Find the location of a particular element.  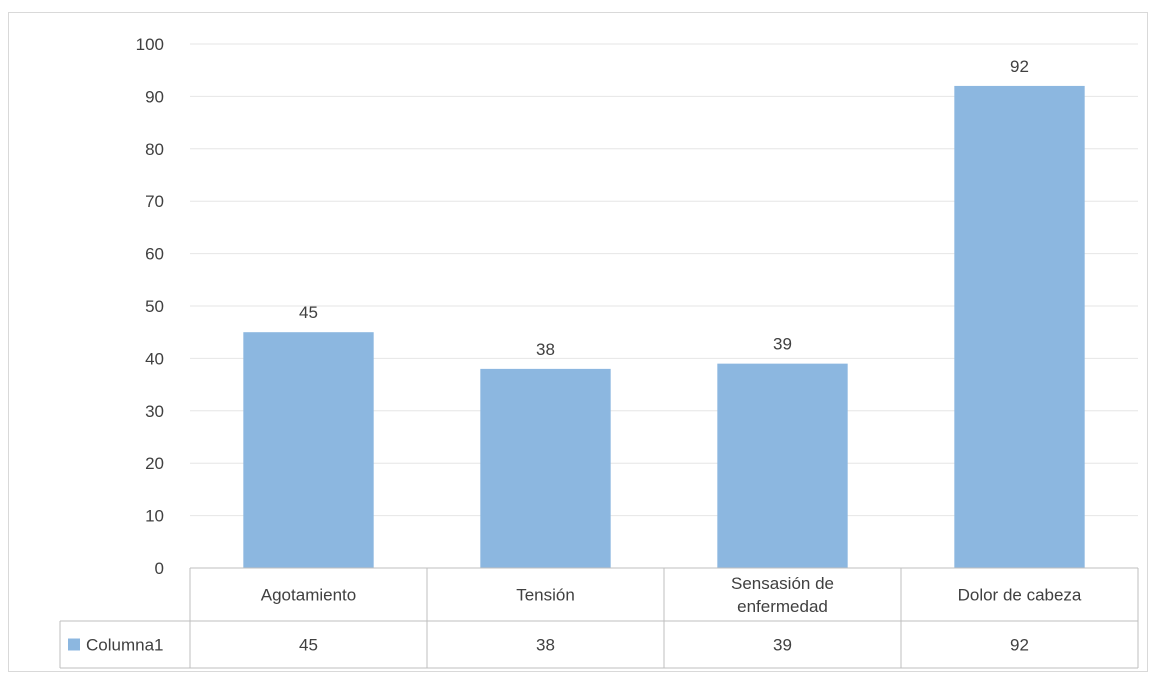

y-tick-label: 40 is located at coordinates (154, 358).